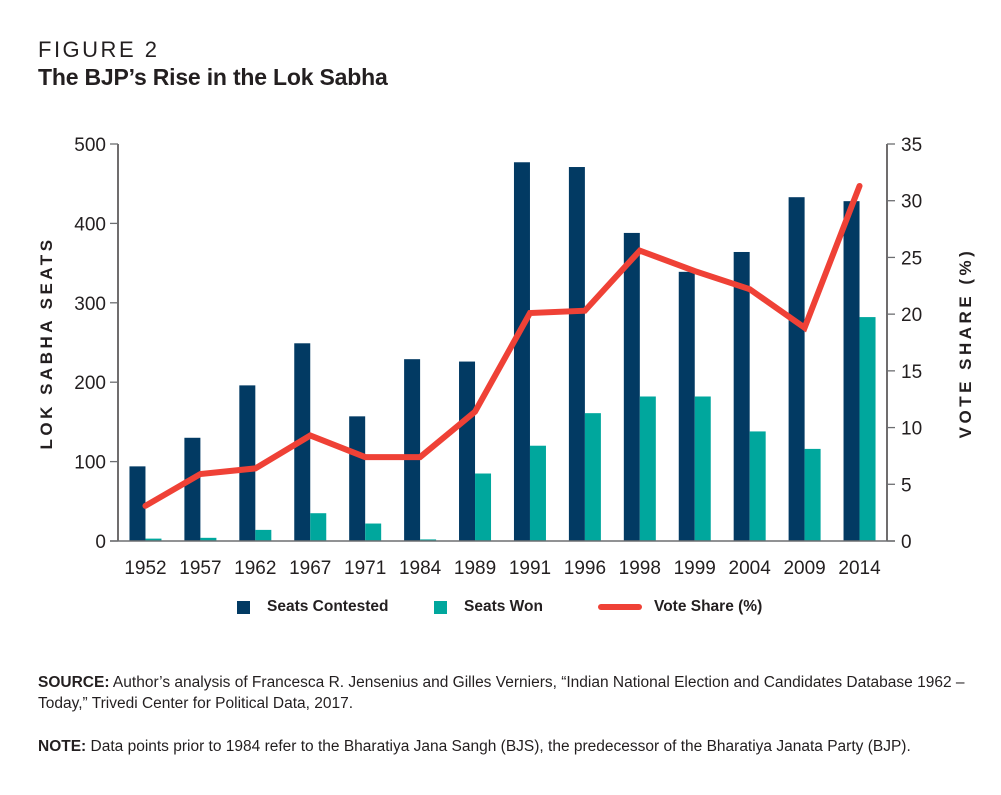 This screenshot has height=795, width=1001. I want to click on y-tick-label: 300, so click(90, 304).